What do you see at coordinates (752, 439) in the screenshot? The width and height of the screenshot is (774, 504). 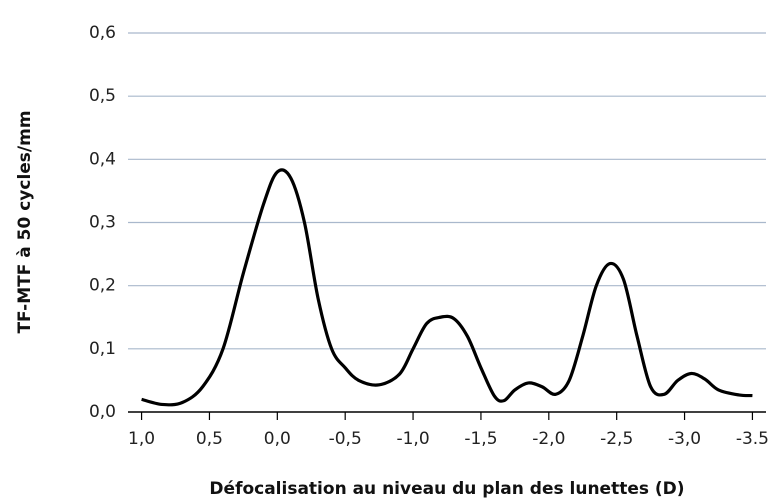 I see `x-tick-label: -3.5` at bounding box center [752, 439].